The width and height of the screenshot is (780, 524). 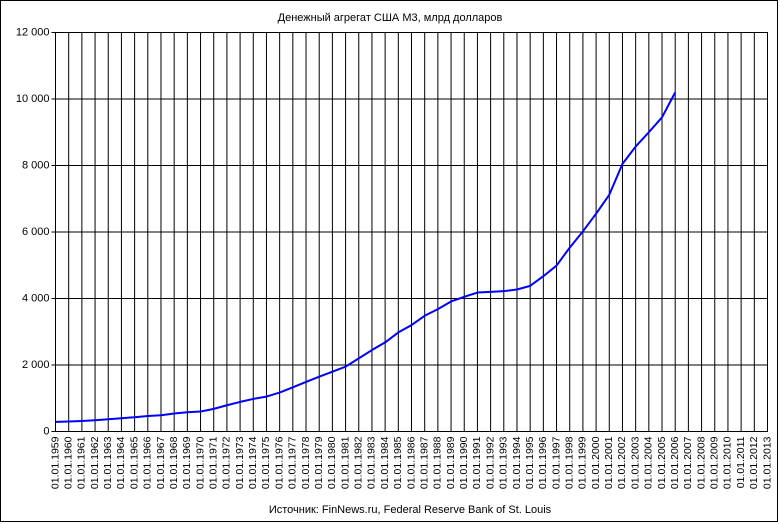 I want to click on x-tick-label: 01.01.1990, so click(x=464, y=462).